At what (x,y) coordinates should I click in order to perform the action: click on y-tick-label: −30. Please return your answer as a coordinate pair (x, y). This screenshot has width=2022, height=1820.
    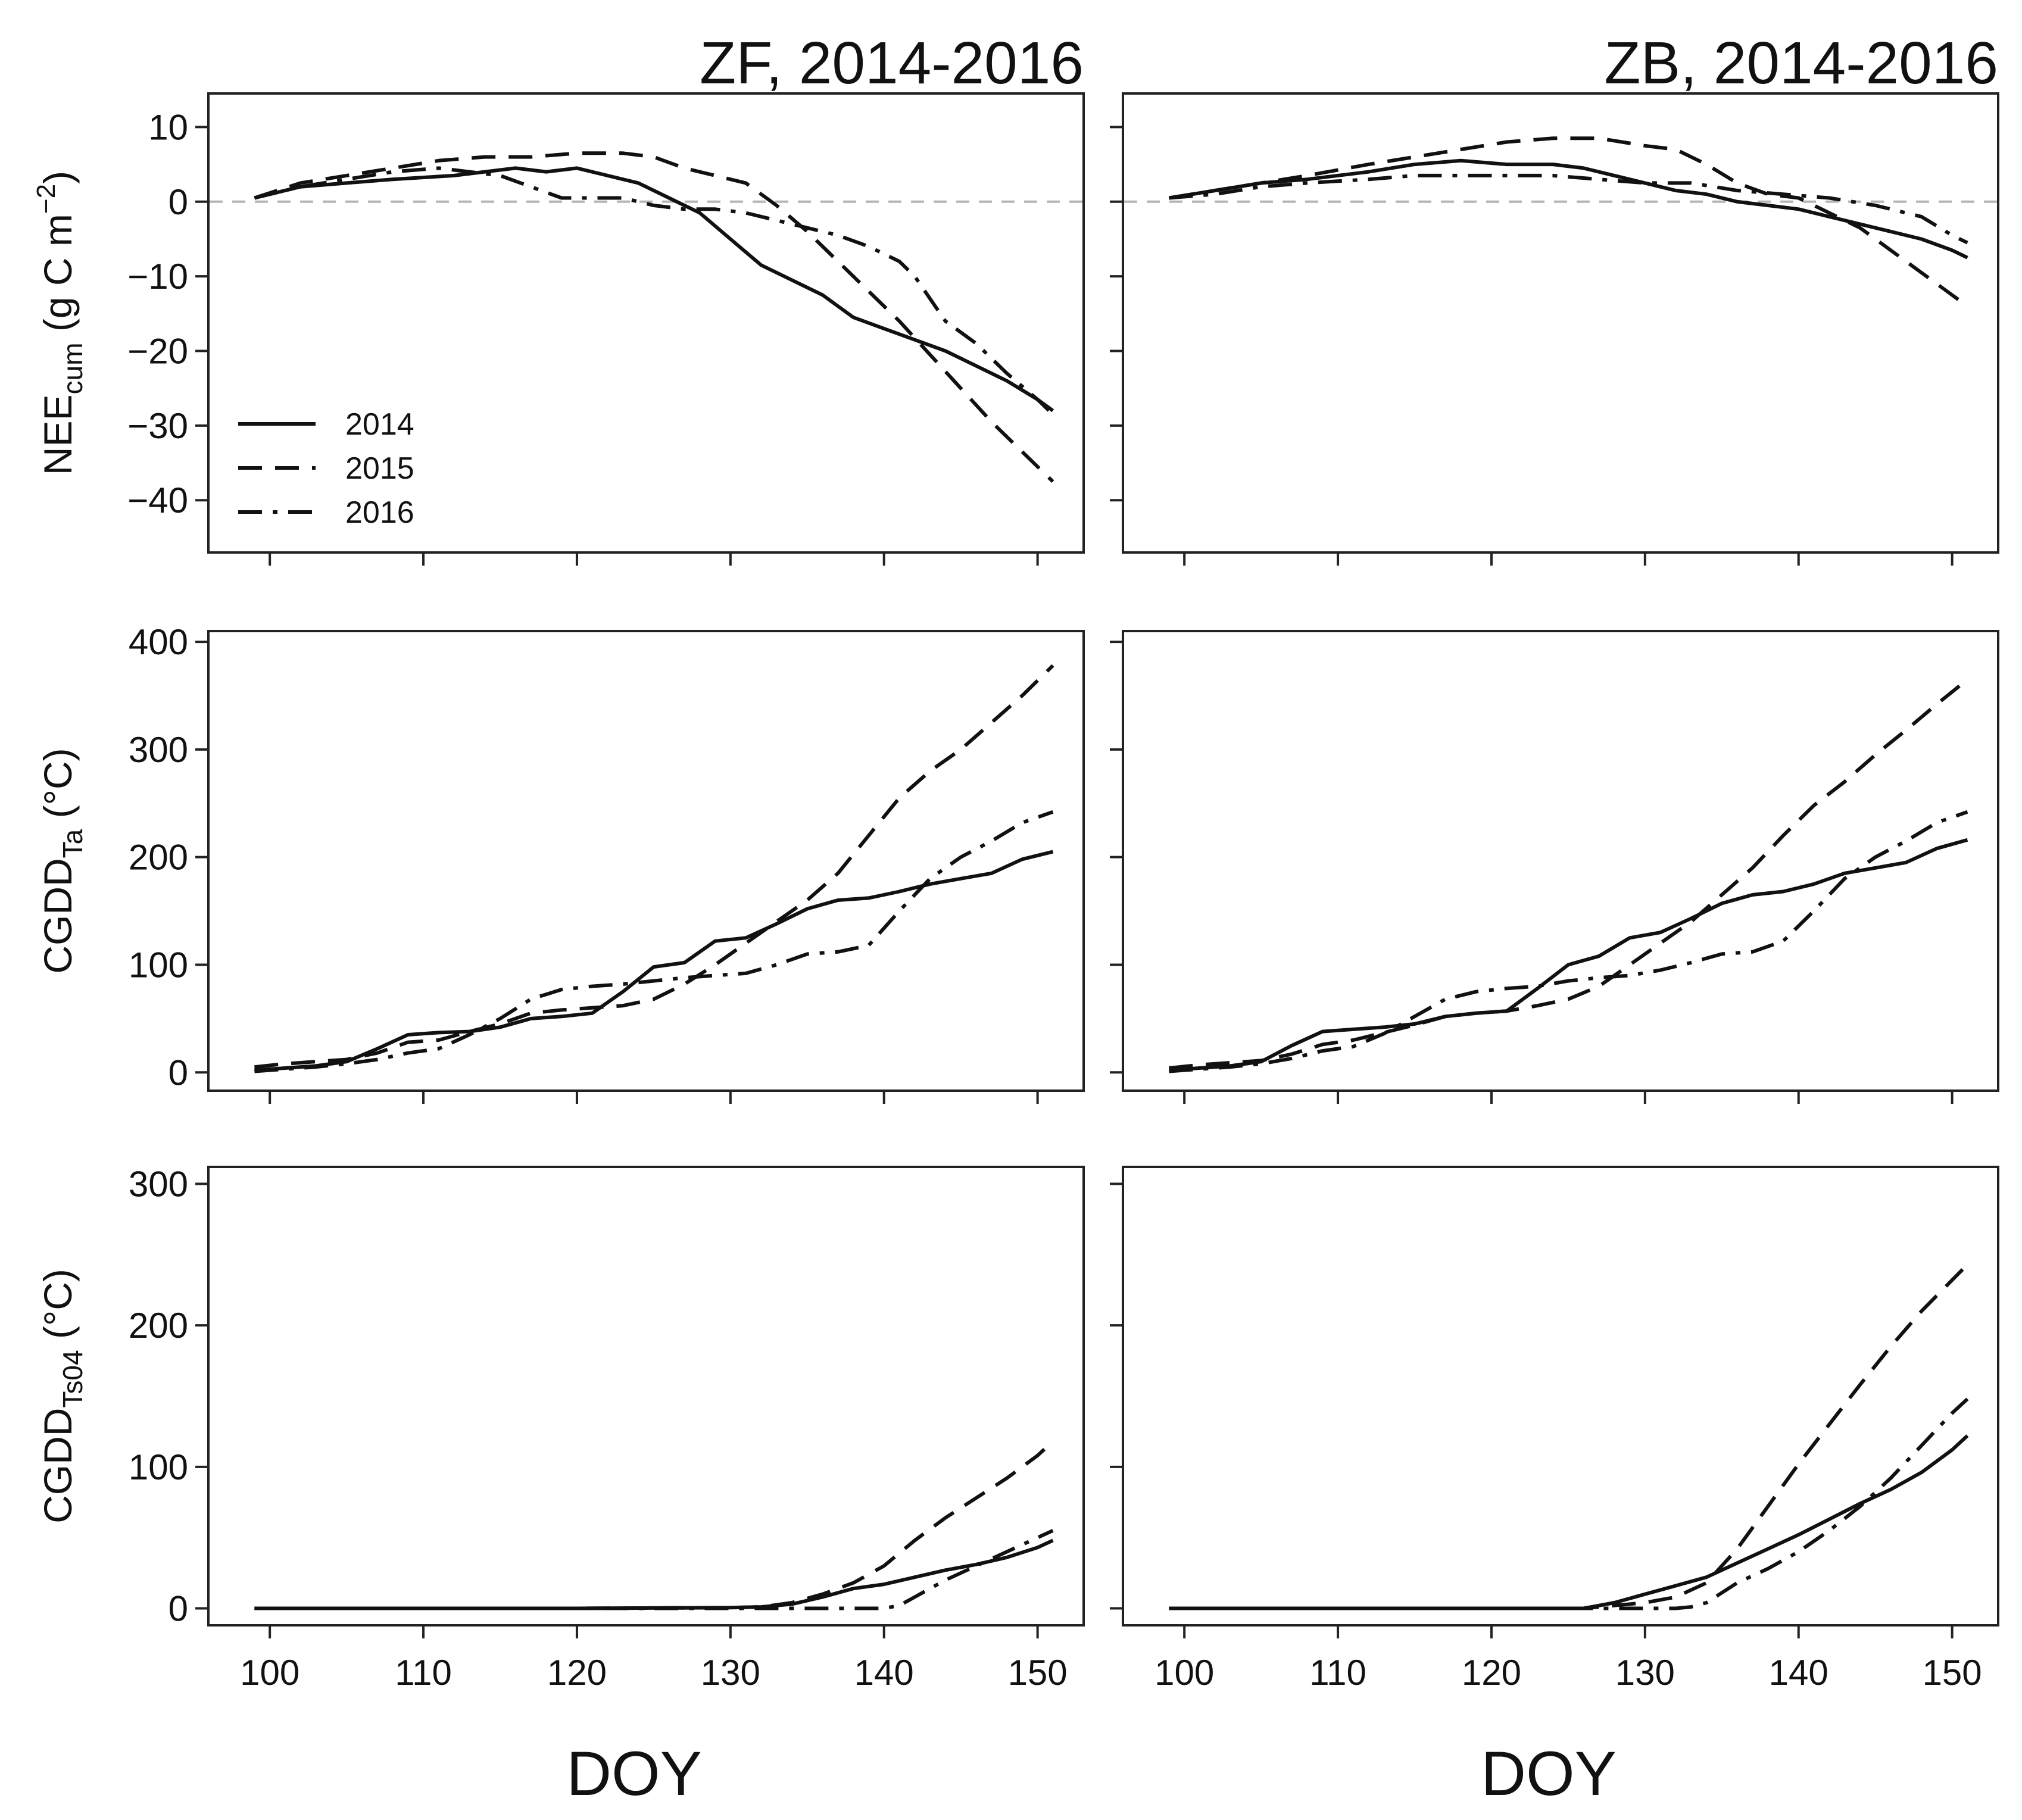
    Looking at the image, I should click on (157, 426).